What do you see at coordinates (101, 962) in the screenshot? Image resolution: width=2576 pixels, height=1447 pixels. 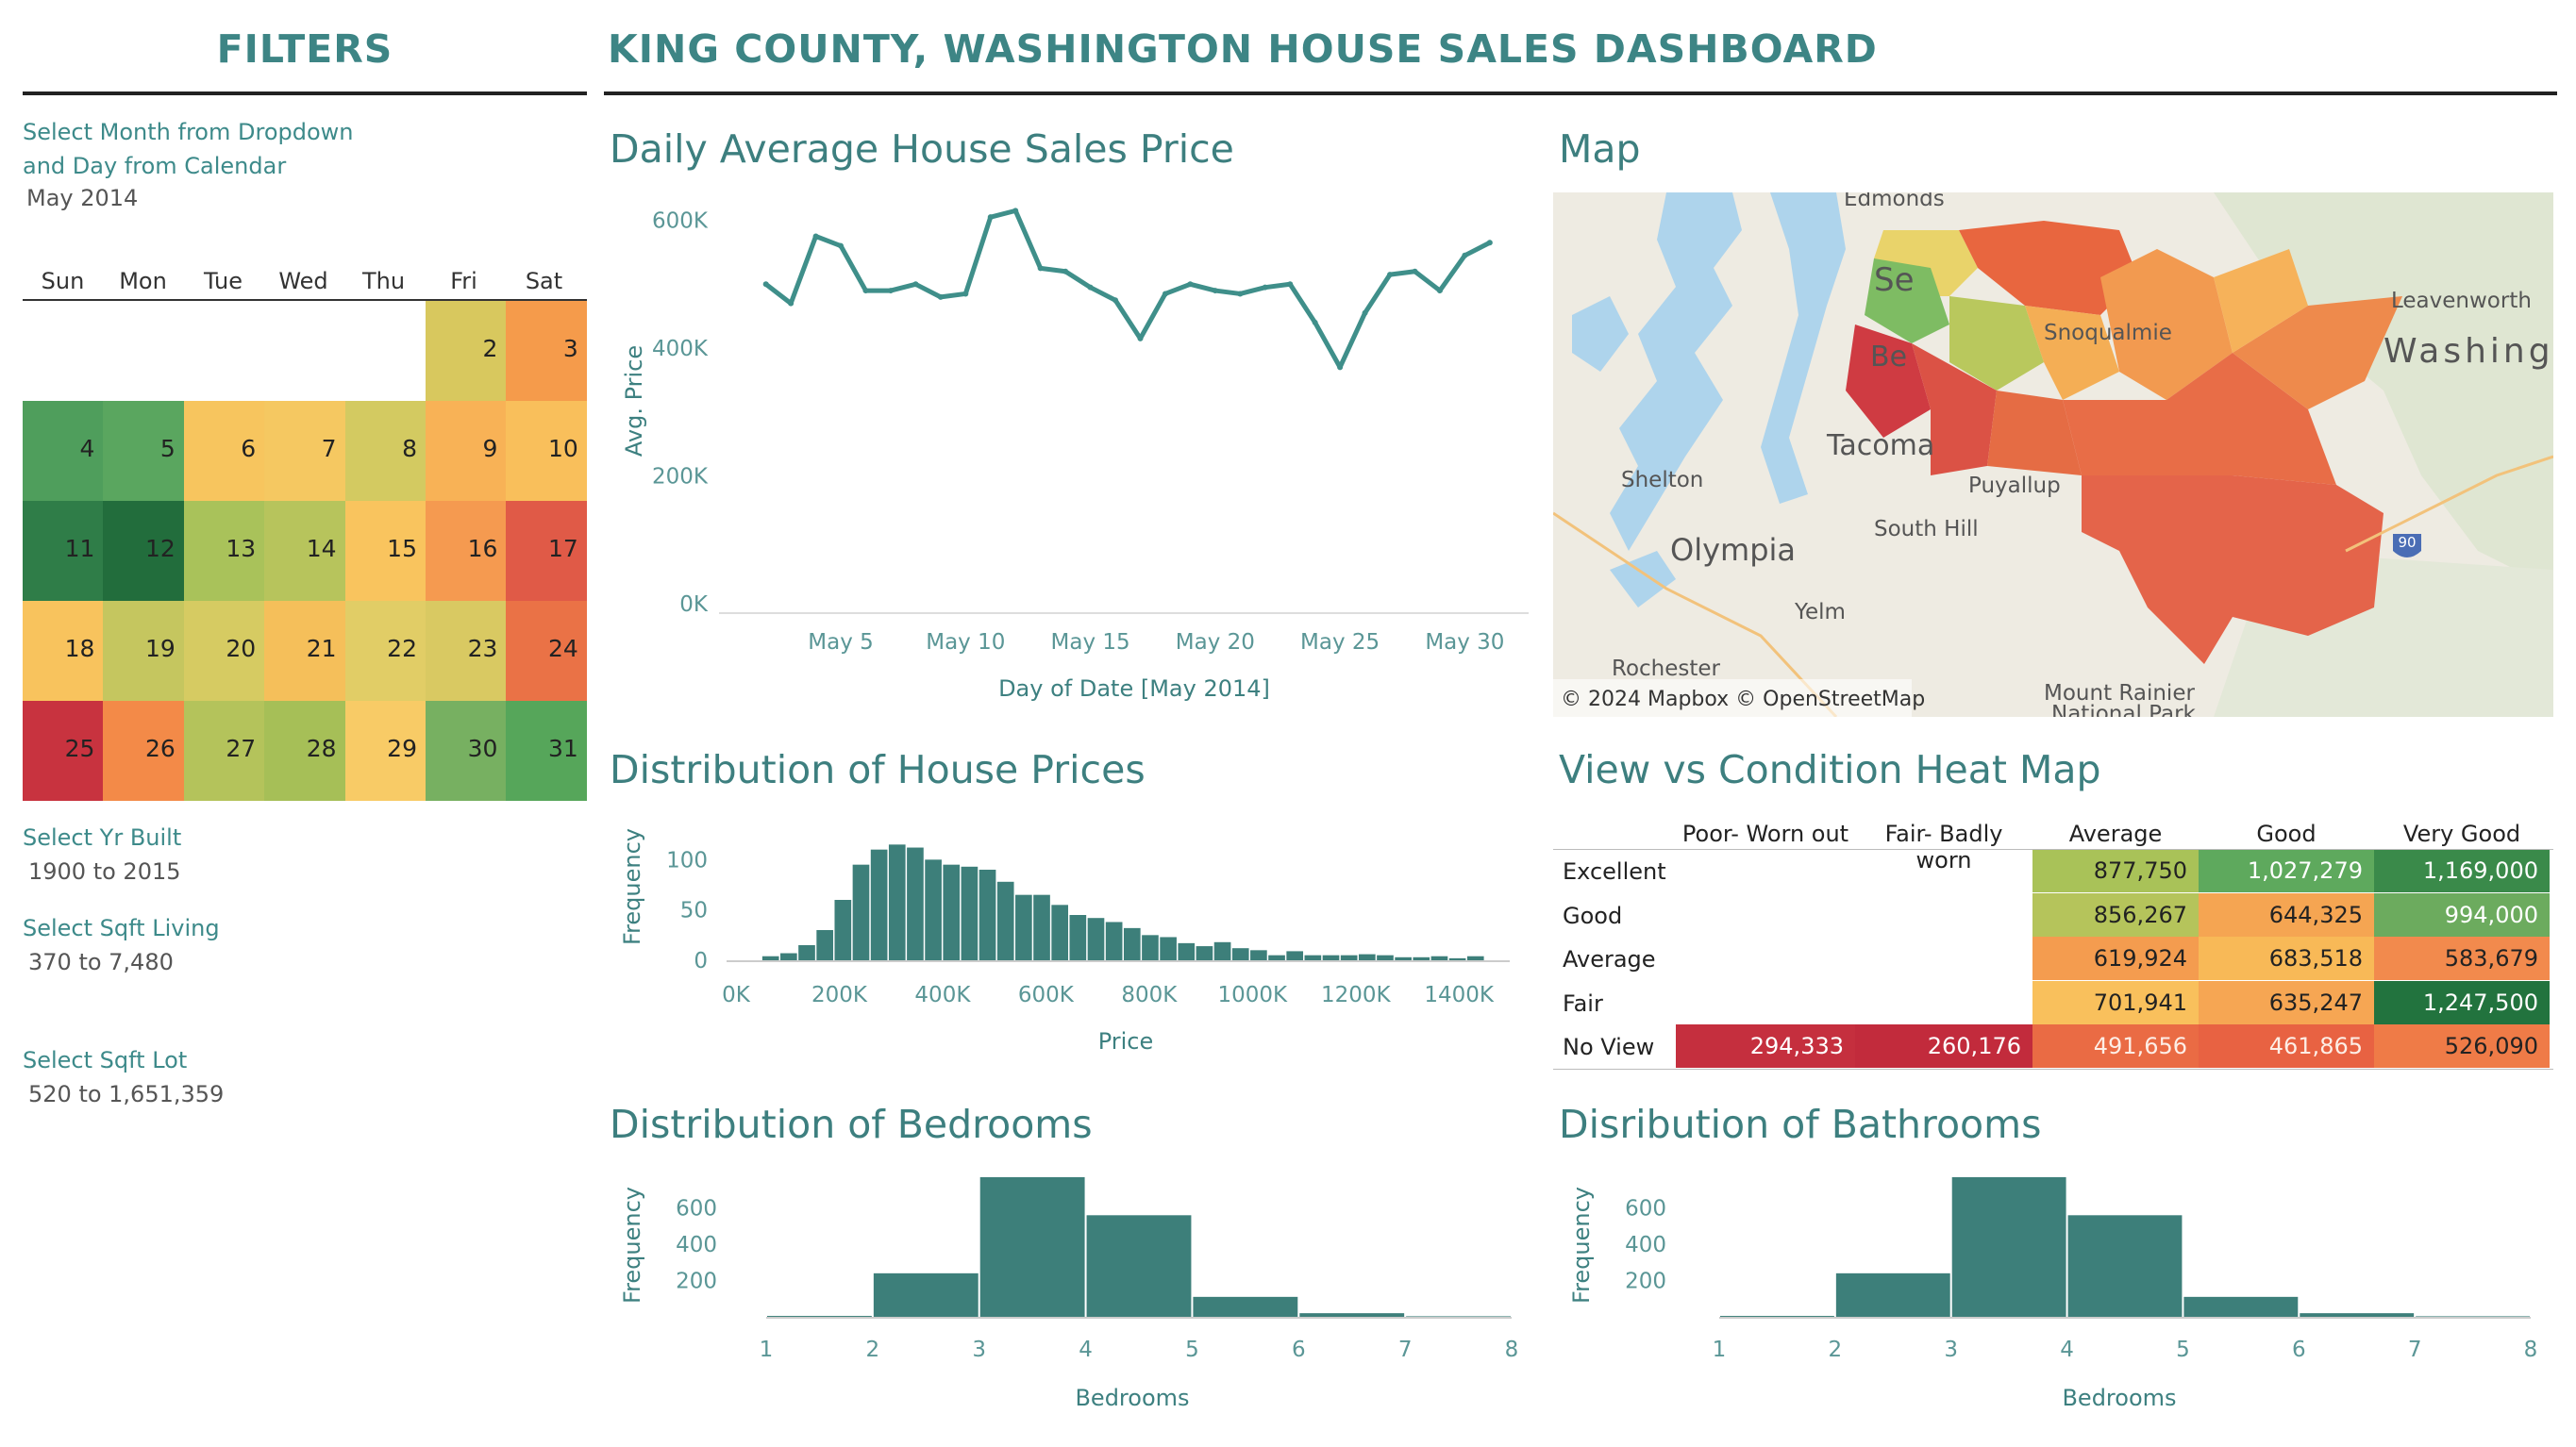 I see `sqft-living-range: 370 to 7,480` at bounding box center [101, 962].